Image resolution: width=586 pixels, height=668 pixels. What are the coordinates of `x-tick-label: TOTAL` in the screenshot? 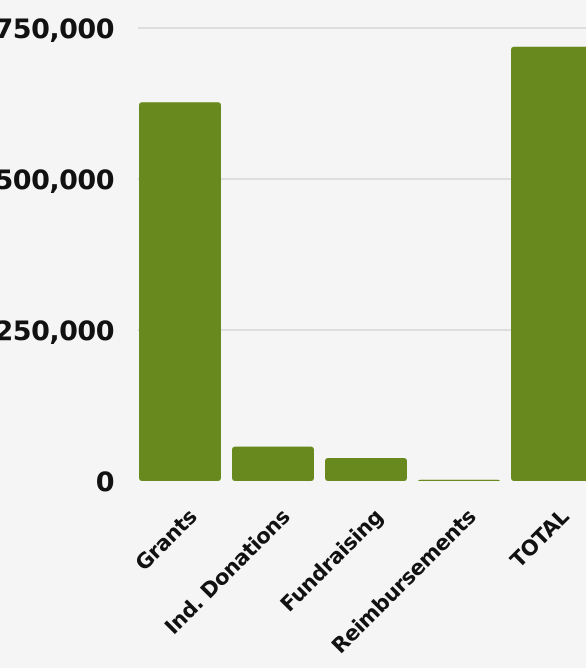 It's located at (540, 538).